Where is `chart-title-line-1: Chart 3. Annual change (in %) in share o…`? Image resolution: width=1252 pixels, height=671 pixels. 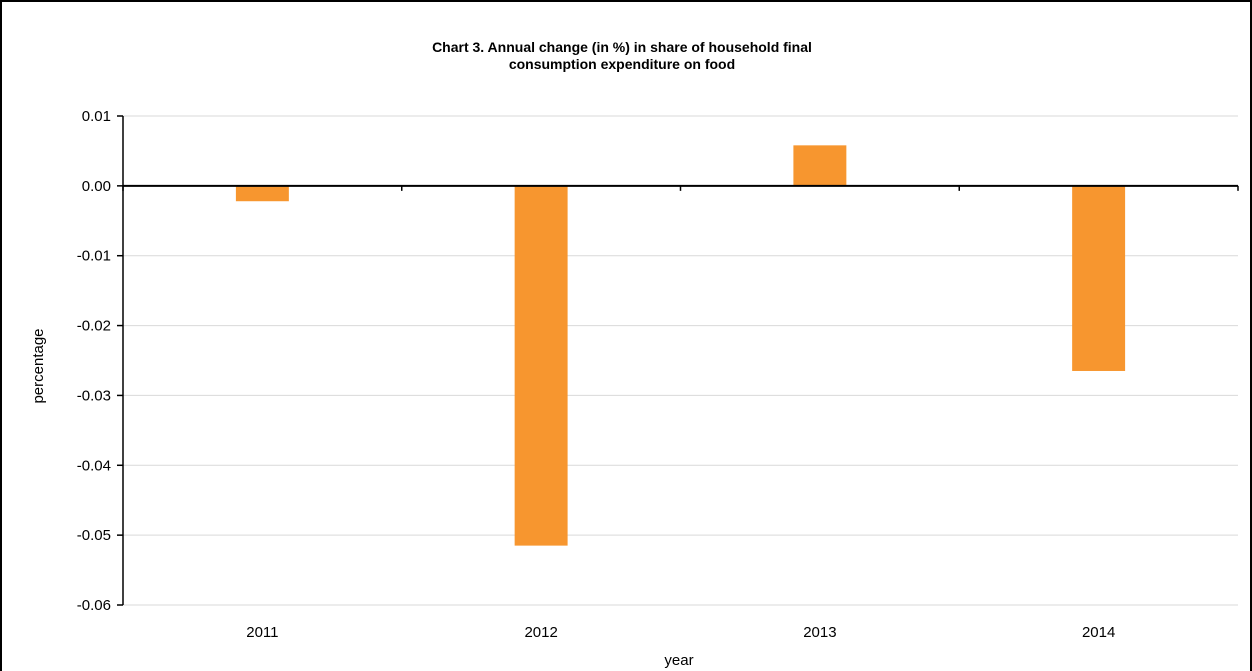 chart-title-line-1: Chart 3. Annual change (in %) in share o… is located at coordinates (622, 47).